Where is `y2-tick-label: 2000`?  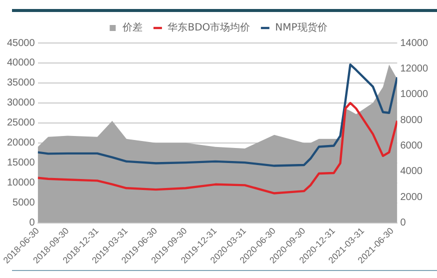 y2-tick-label: 2000 is located at coordinates (411, 197).